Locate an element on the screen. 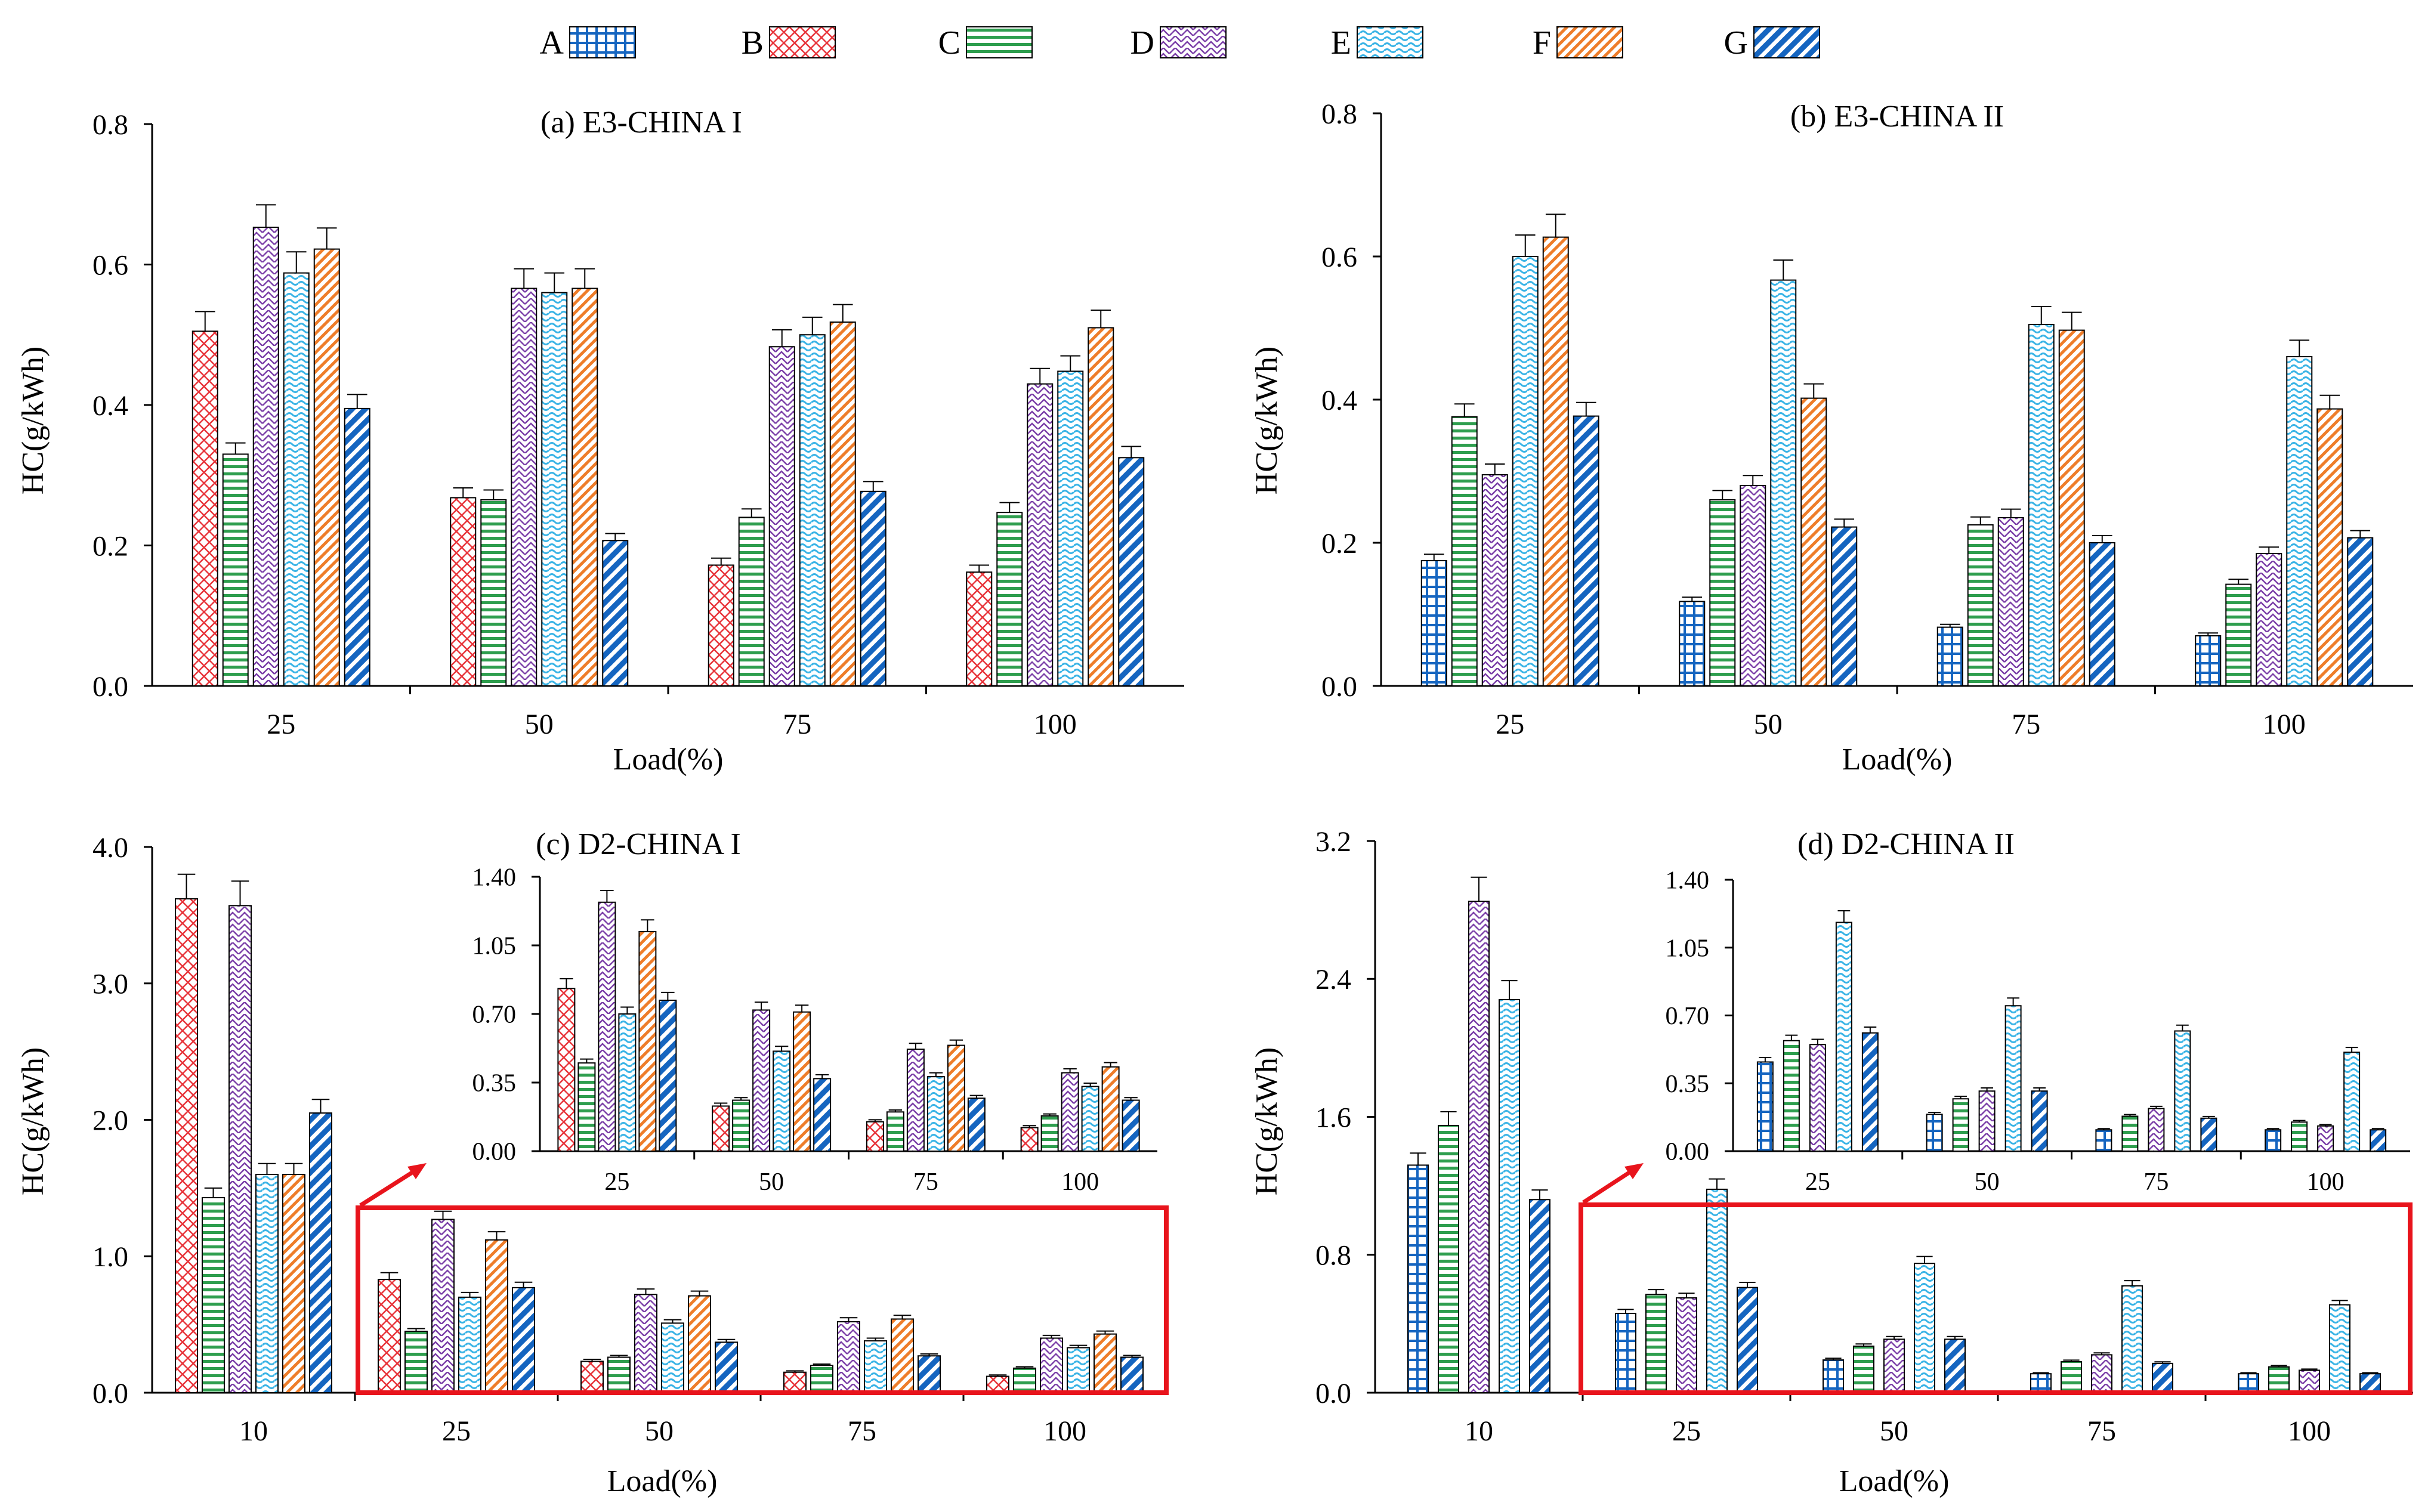 The width and height of the screenshot is (2434, 1512). panel-c-inset-ytick-label: 0.00 is located at coordinates (494, 1152).